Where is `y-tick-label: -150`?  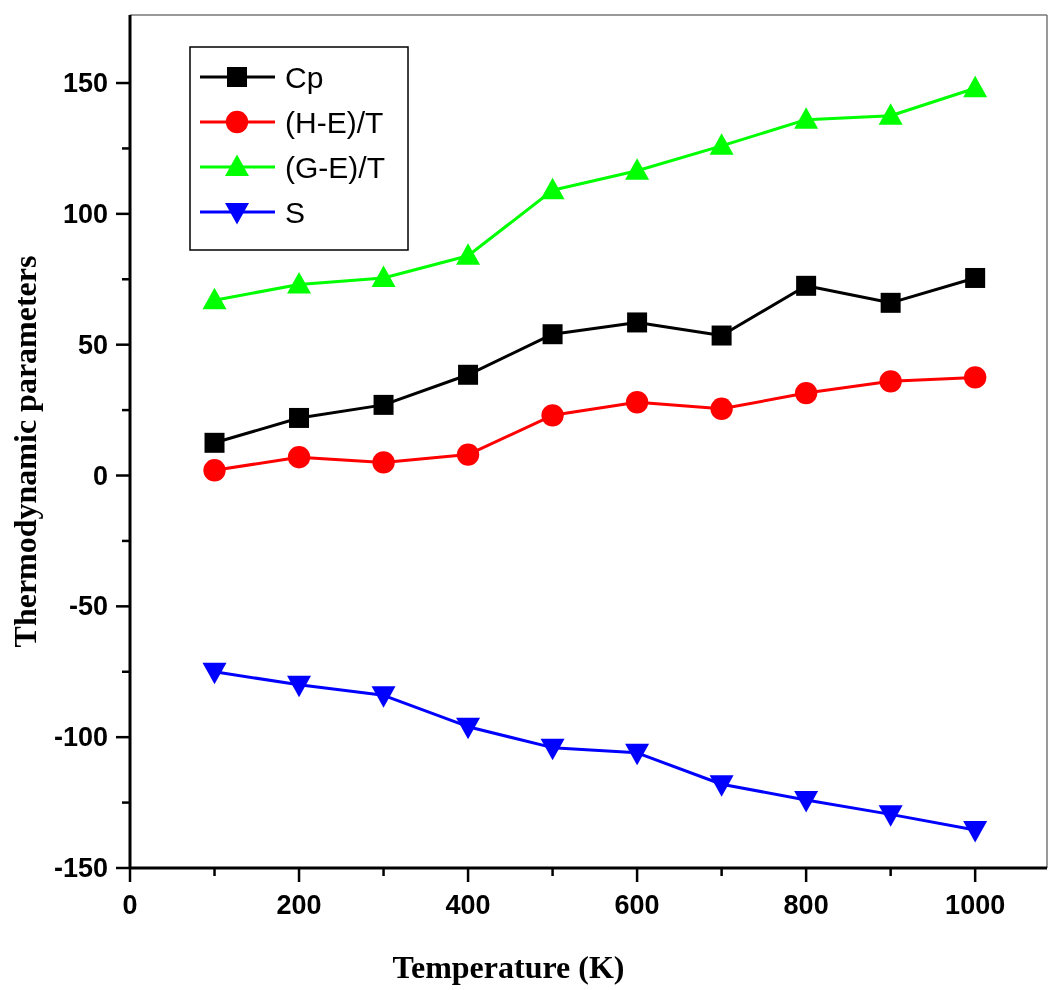 y-tick-label: -150 is located at coordinates (80, 868).